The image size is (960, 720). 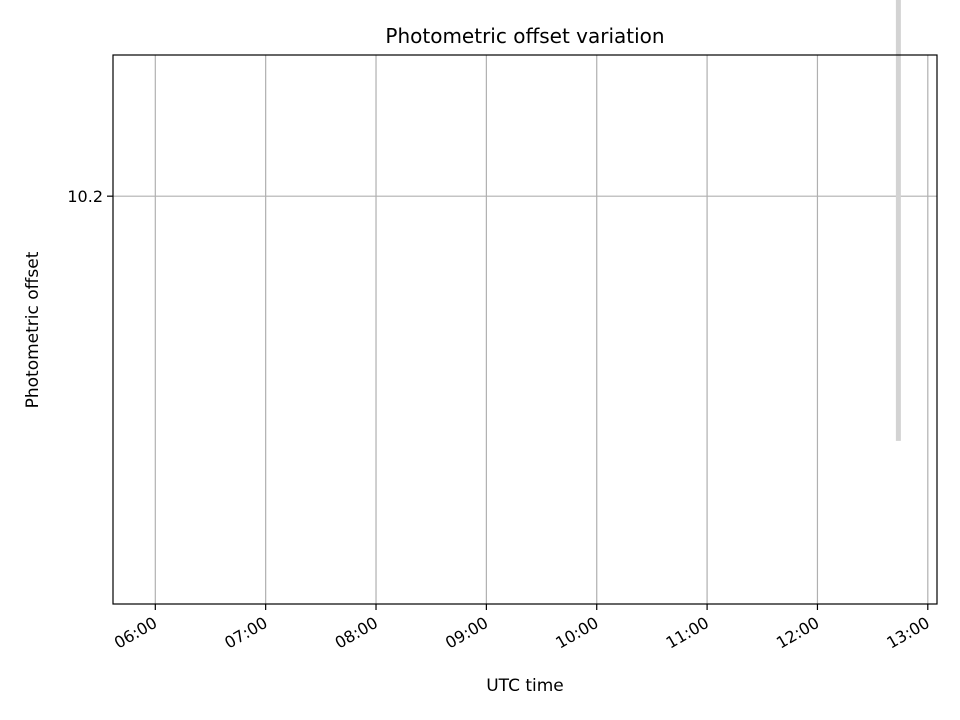 I want to click on y-axis-title: Photometric offset, so click(x=33, y=329).